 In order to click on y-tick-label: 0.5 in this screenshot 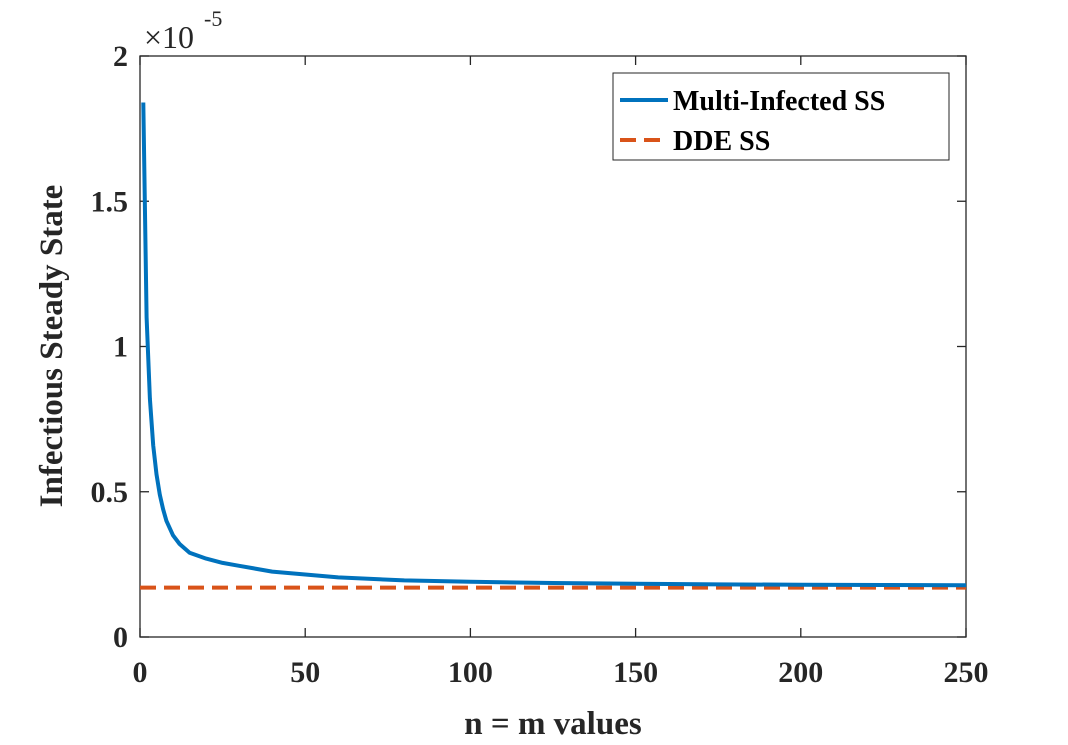, I will do `click(110, 492)`.